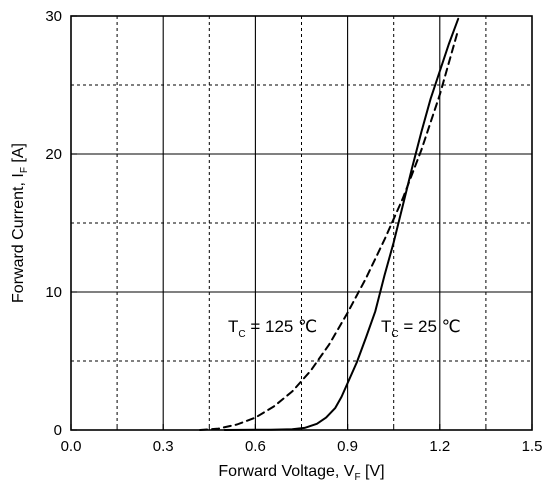 Image resolution: width=547 pixels, height=492 pixels. What do you see at coordinates (18, 238) in the screenshot?
I see `y-axis-label-main: Forward Current, I` at bounding box center [18, 238].